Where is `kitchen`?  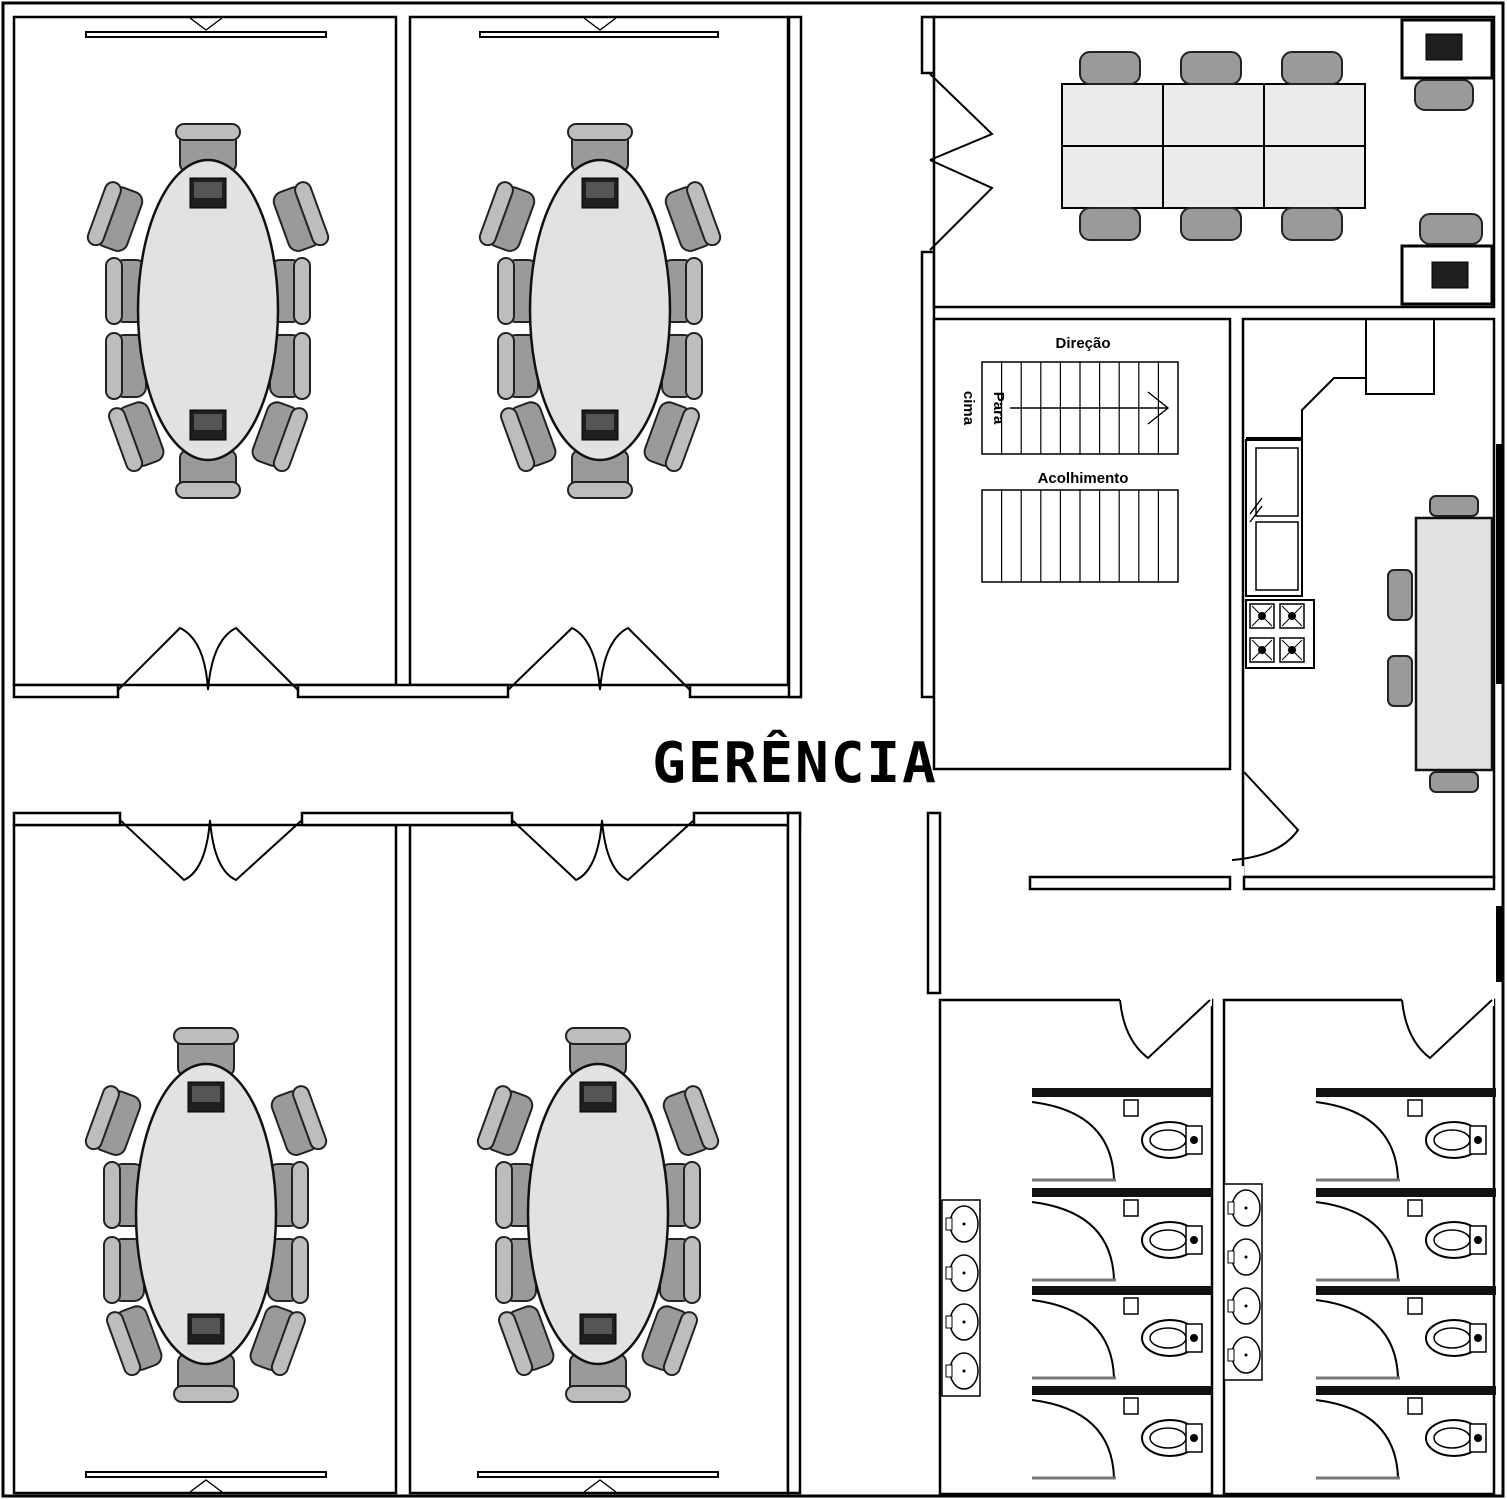 kitchen is located at coordinates (1367, 649).